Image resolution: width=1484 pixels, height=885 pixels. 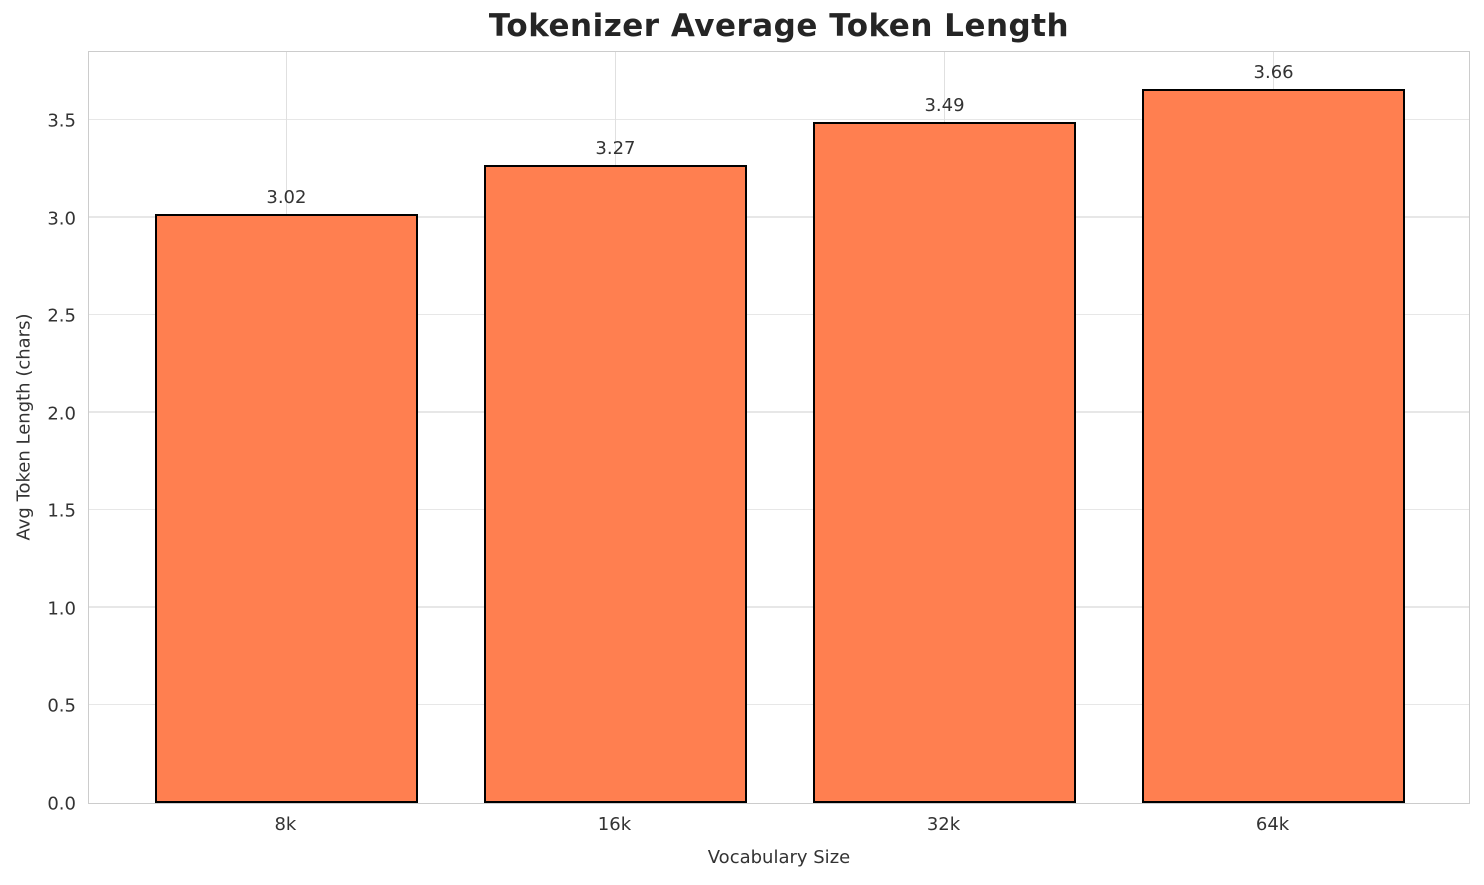 What do you see at coordinates (285, 824) in the screenshot?
I see `x-tick-label-8k: 8k` at bounding box center [285, 824].